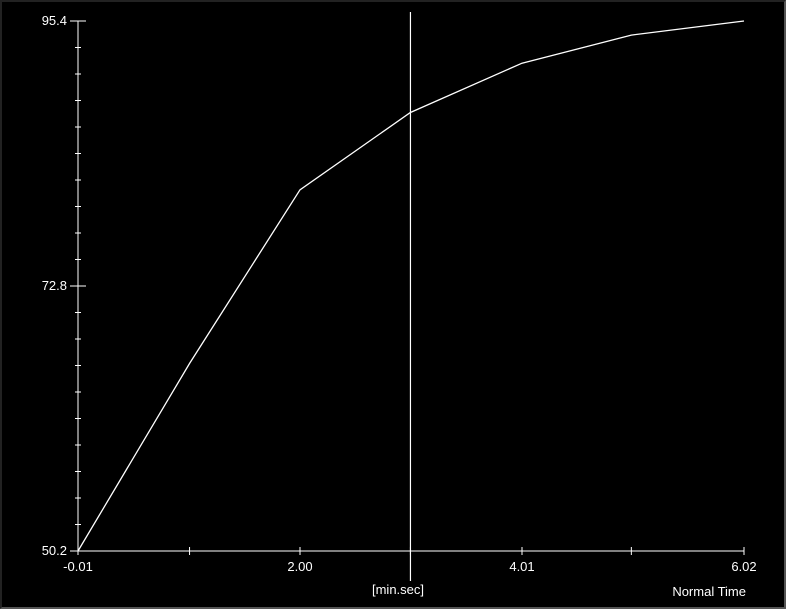  What do you see at coordinates (709, 591) in the screenshot?
I see `time-mode-label: Normal Time` at bounding box center [709, 591].